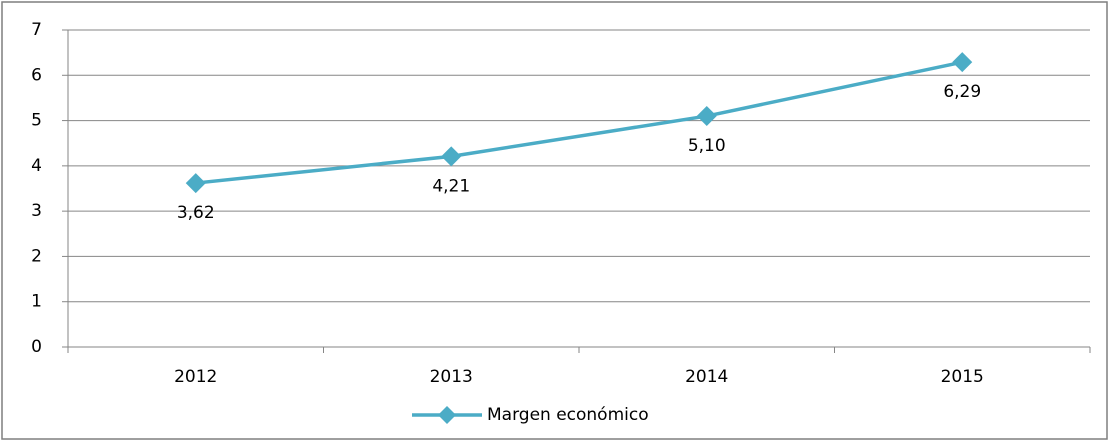  I want to click on y-tick-label: 4, so click(36, 166).